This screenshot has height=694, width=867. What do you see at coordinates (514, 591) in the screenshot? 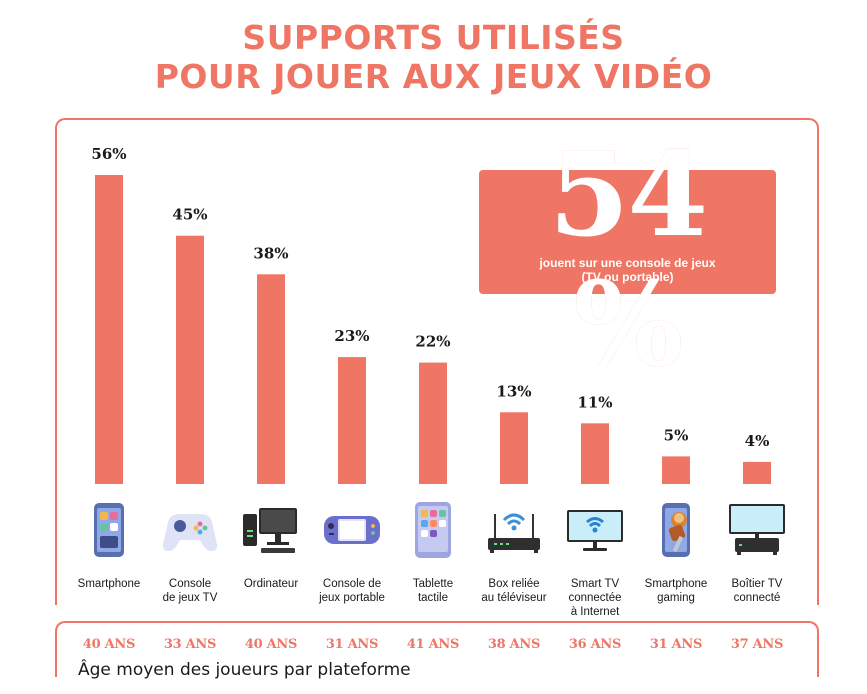
I see `category-label: Box reliée au téléviseur` at bounding box center [514, 591].